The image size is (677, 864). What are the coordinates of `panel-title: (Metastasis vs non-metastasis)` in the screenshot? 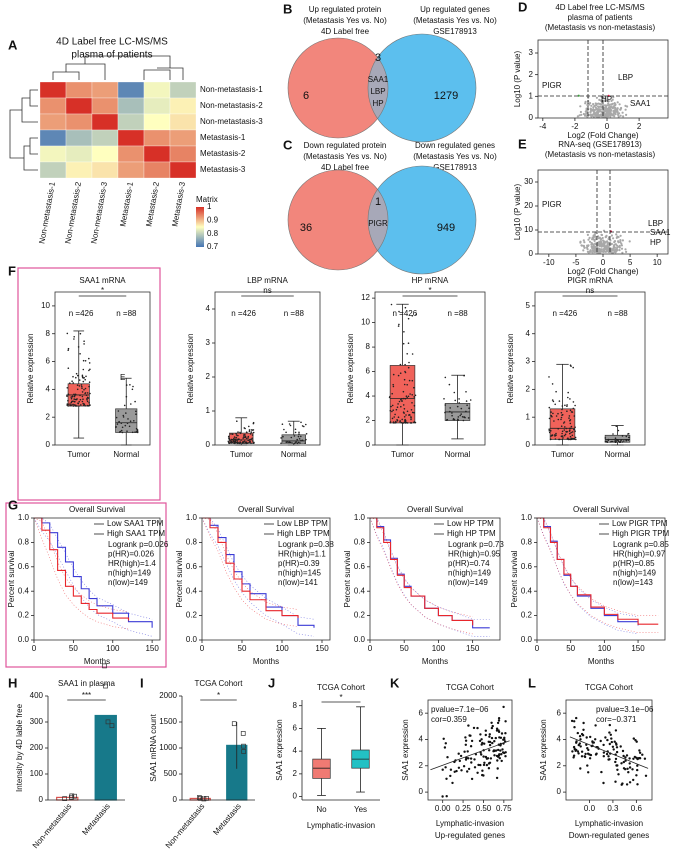 It's located at (600, 154).